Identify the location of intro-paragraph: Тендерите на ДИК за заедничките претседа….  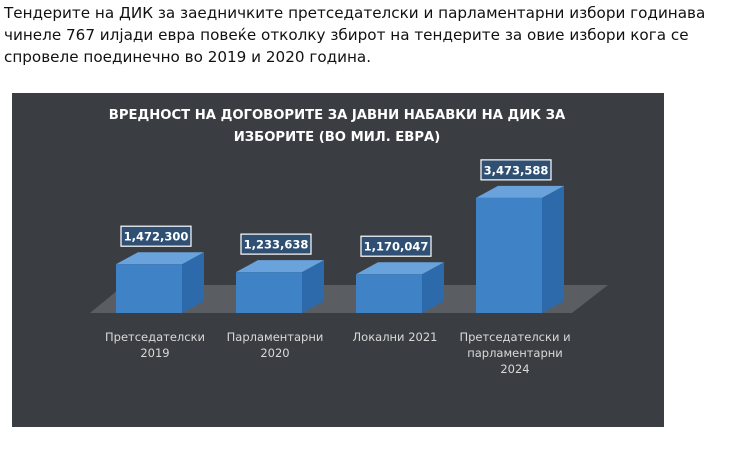
(355, 35).